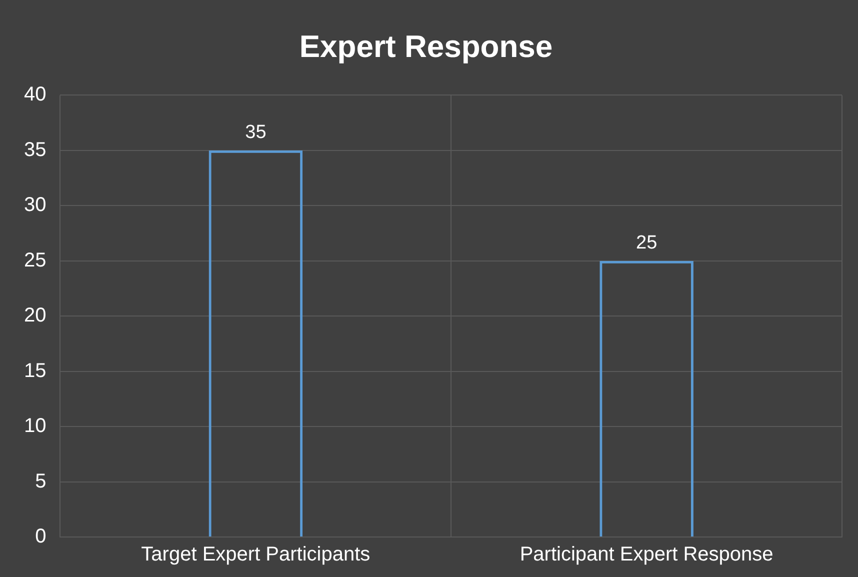 This screenshot has height=577, width=858. What do you see at coordinates (255, 133) in the screenshot?
I see `data-label: 35` at bounding box center [255, 133].